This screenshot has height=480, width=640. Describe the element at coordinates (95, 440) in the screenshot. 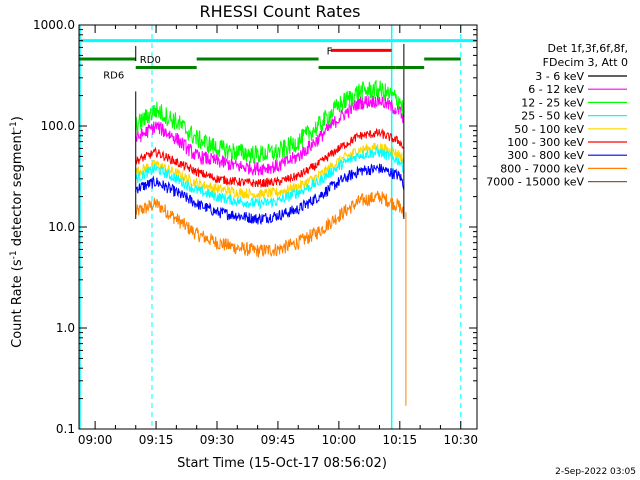

I see `x-tick-label: 09:00` at that location.